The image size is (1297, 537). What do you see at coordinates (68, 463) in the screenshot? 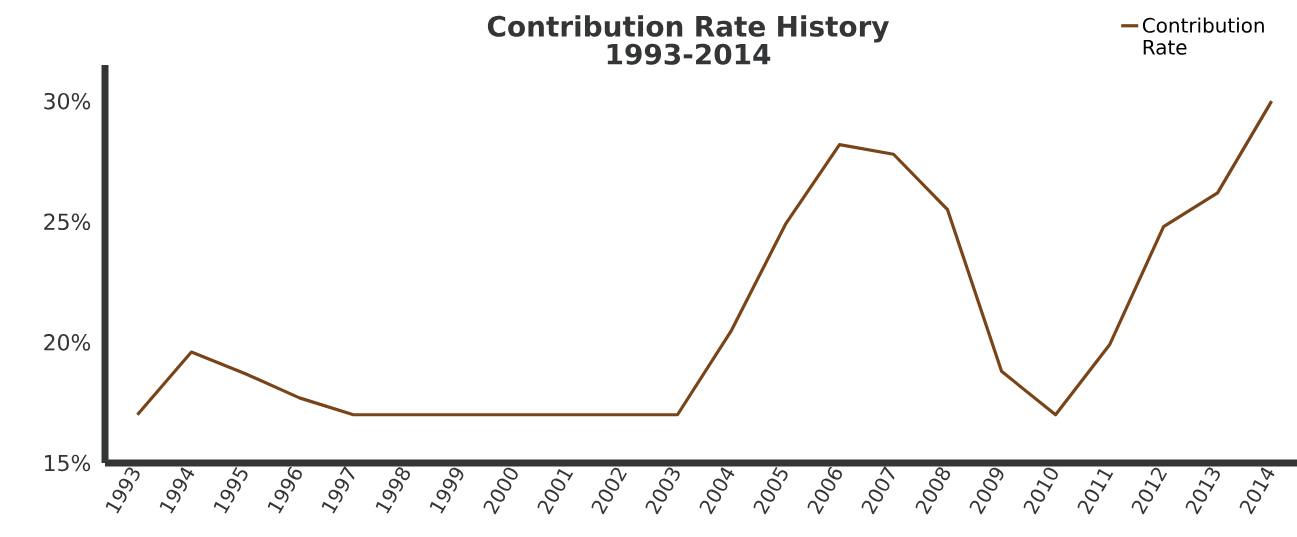
I see `y-tick-label: 15%` at bounding box center [68, 463].